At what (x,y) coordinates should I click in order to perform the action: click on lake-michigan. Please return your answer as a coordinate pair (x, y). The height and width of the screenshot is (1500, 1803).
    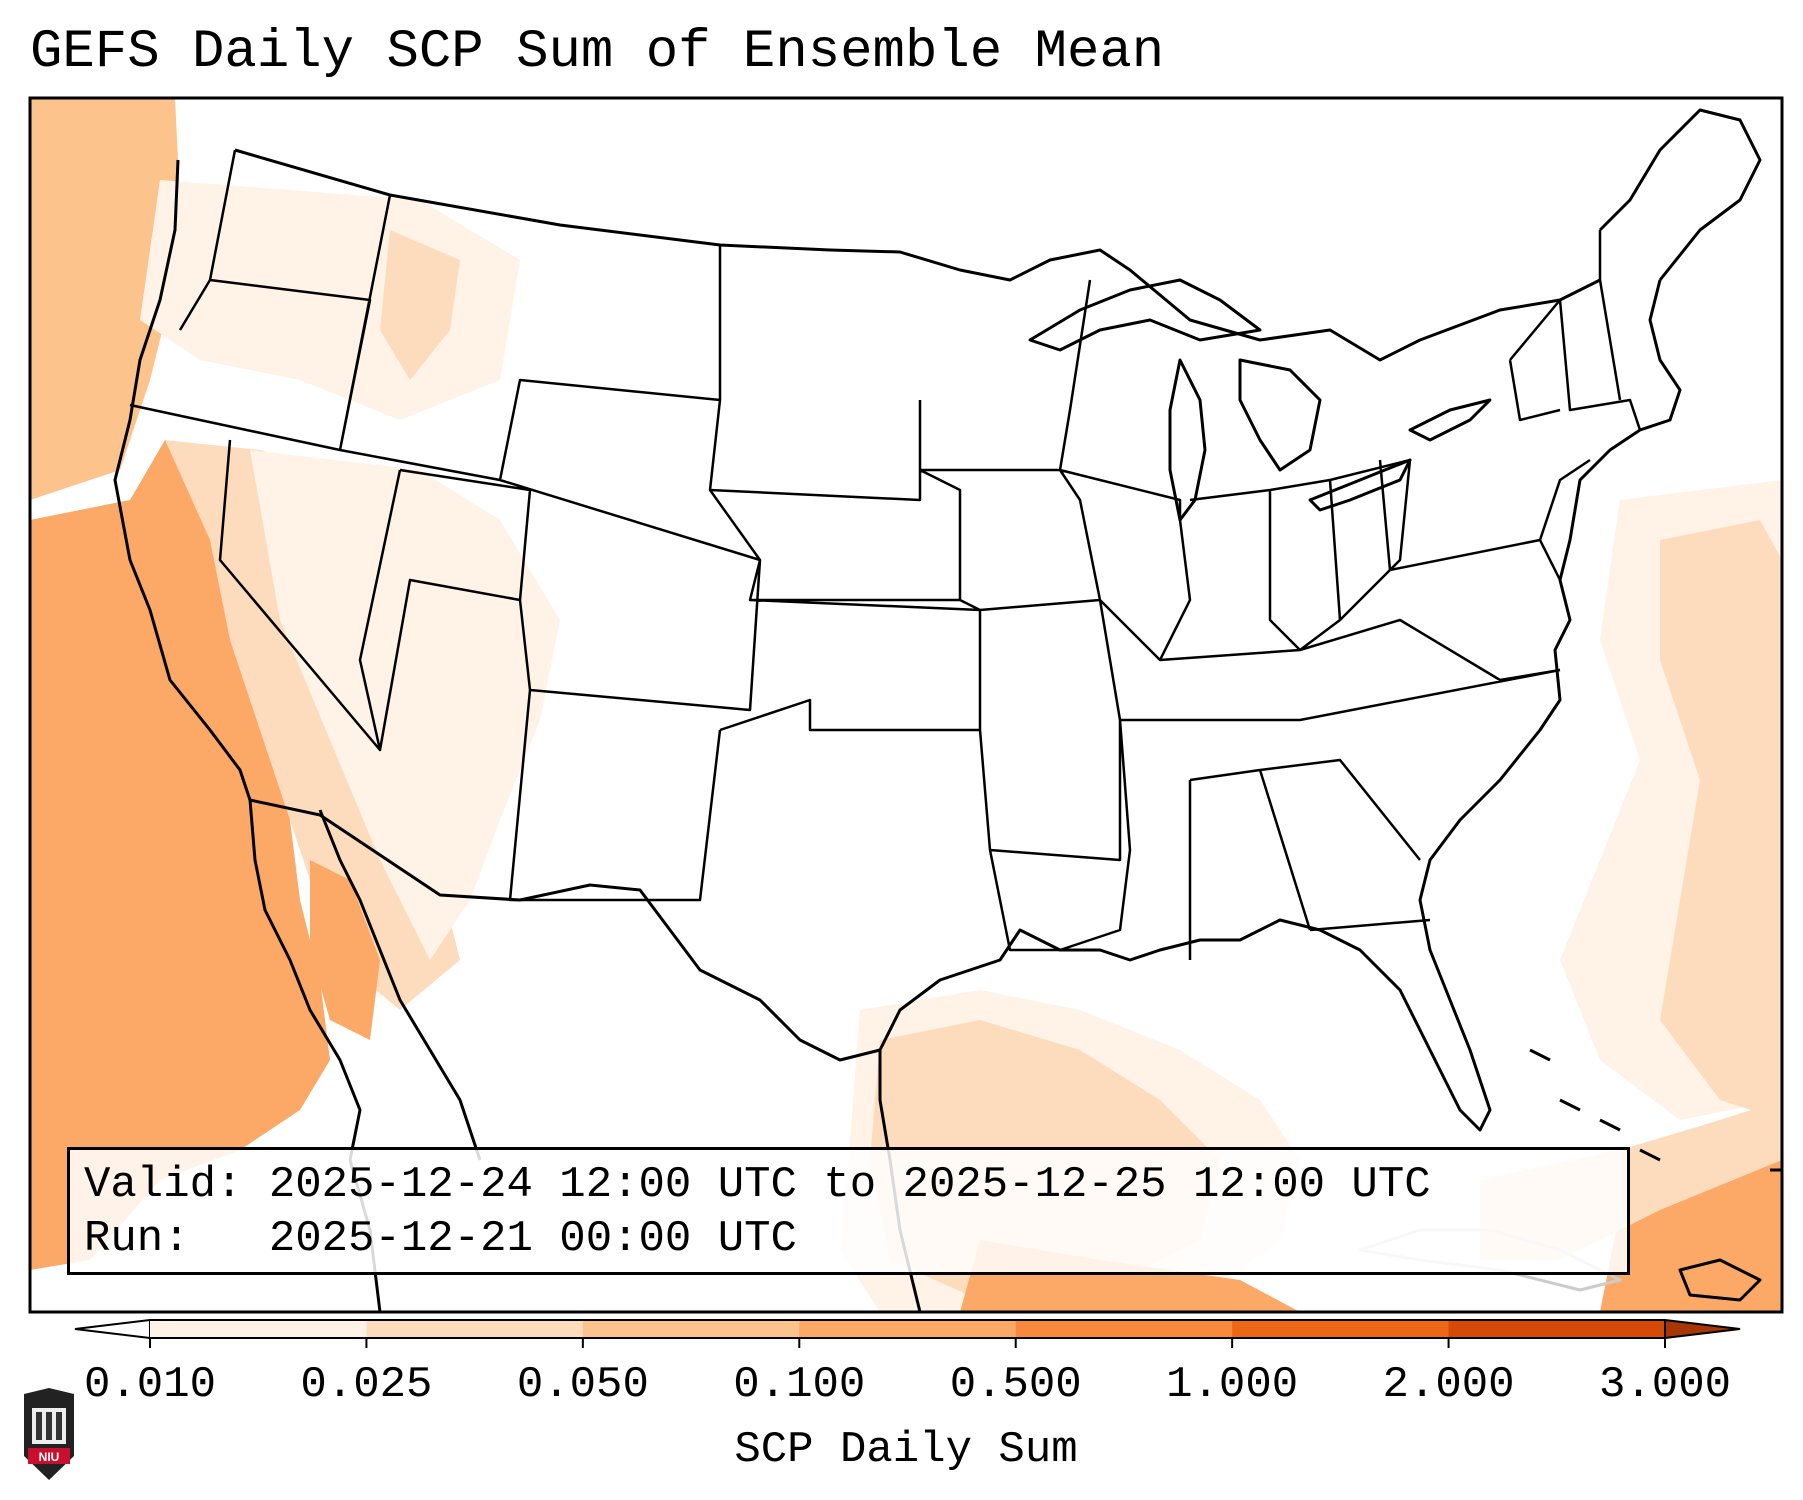
    Looking at the image, I should click on (1187, 440).